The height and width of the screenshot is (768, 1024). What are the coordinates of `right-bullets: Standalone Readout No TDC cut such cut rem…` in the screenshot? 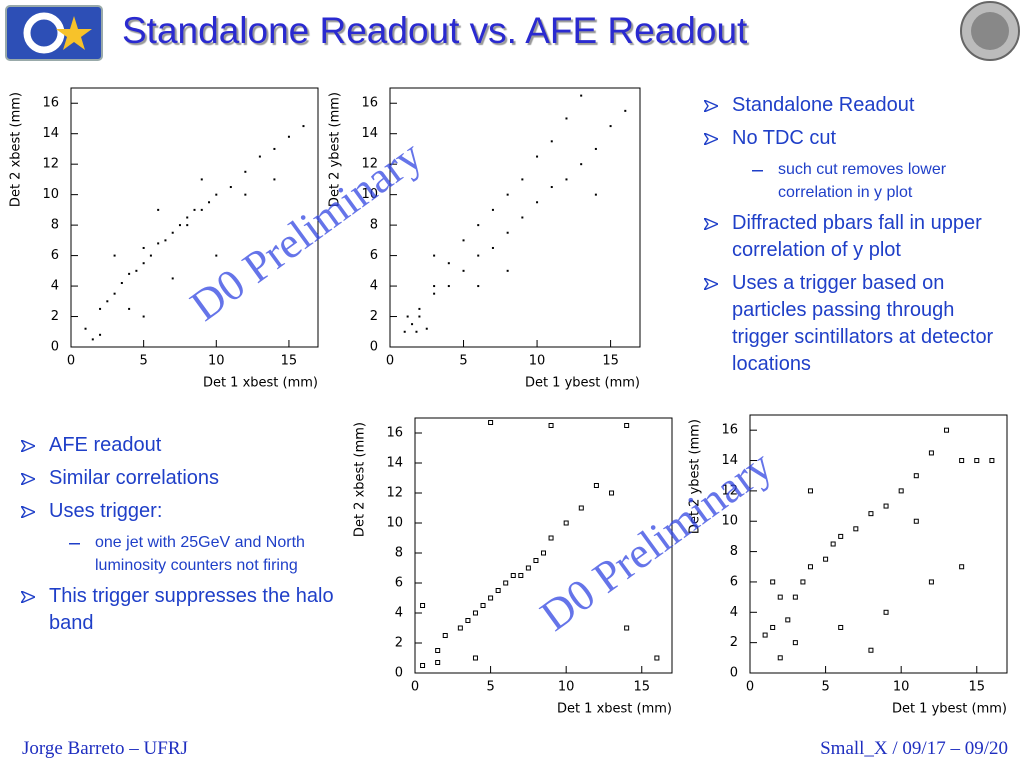 It's located at (855, 238).